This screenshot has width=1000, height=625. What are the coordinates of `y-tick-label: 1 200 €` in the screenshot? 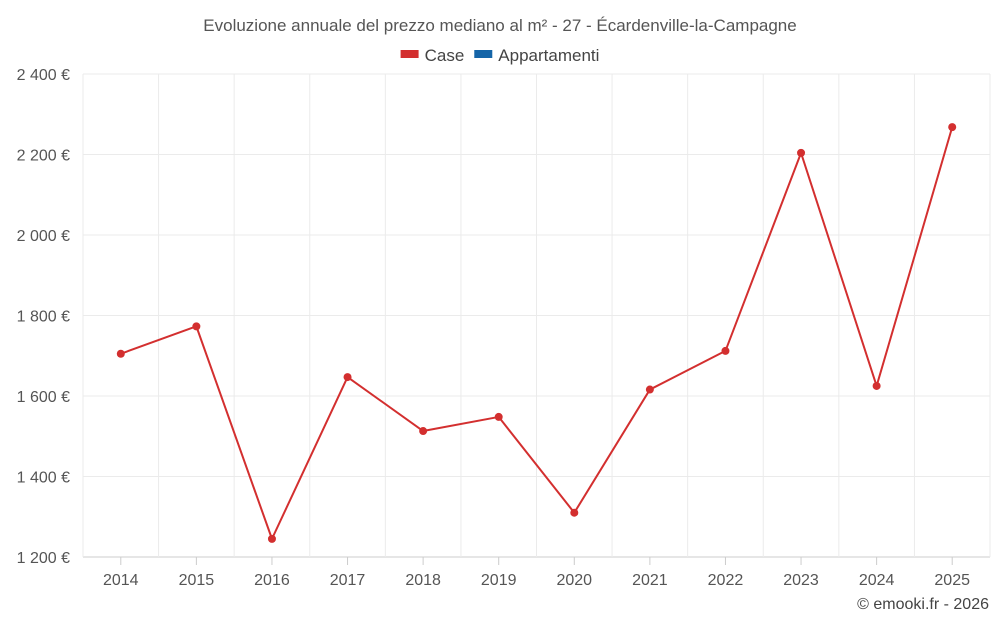 It's located at (43, 558).